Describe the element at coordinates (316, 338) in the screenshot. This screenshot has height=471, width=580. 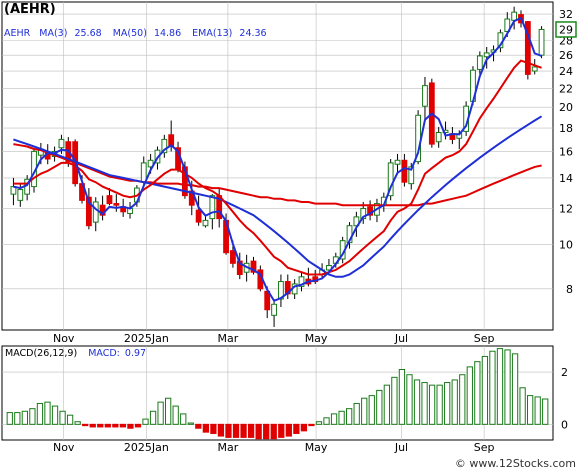
I see `price-x-tick-label: May` at that location.